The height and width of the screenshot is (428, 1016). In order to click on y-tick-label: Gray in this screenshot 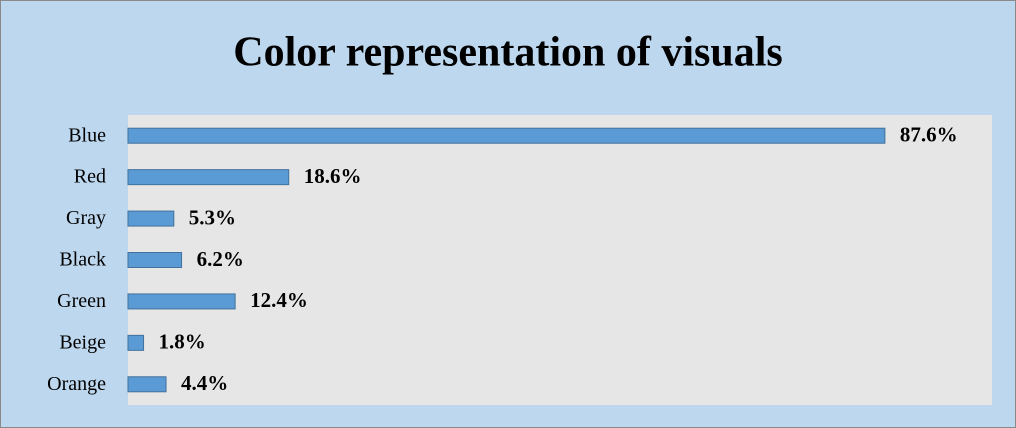, I will do `click(86, 218)`.